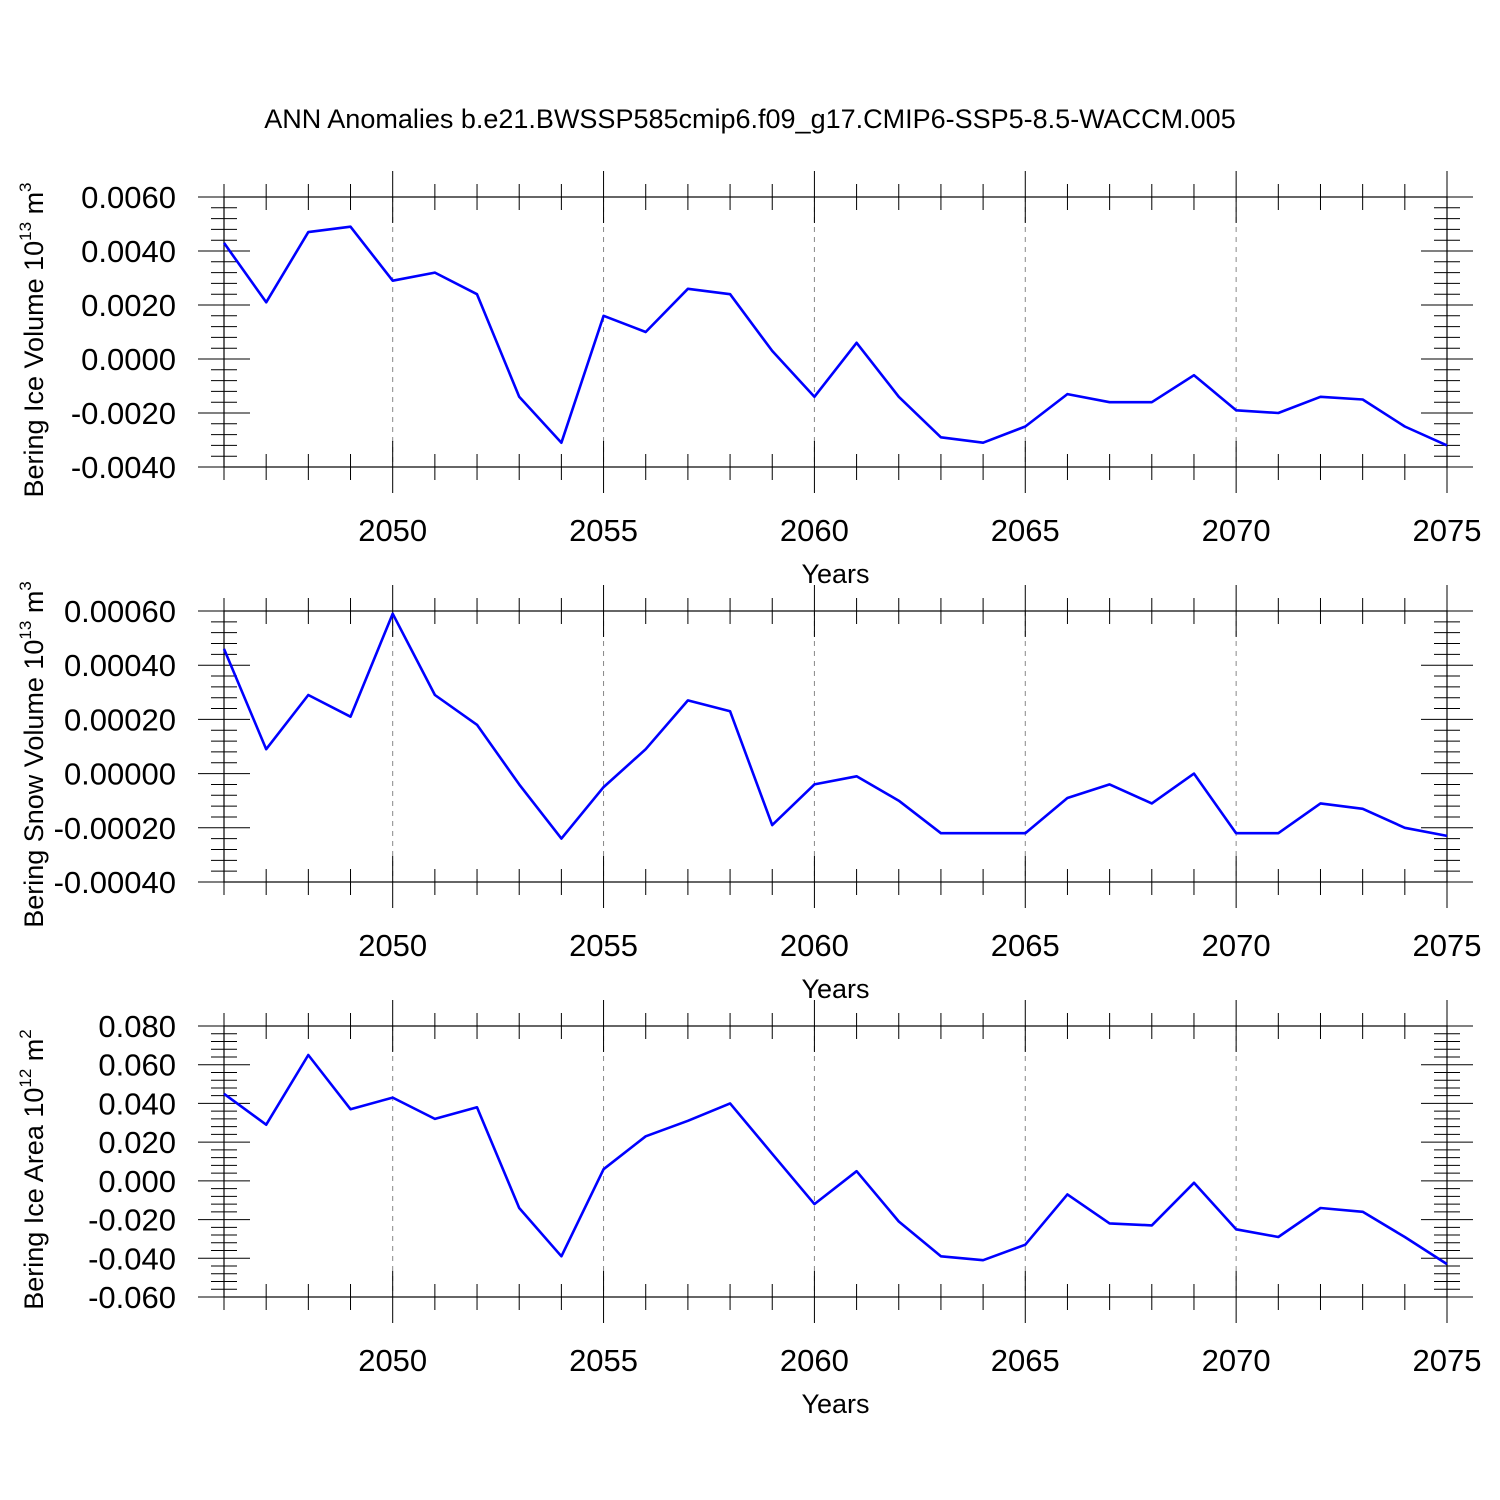 This screenshot has width=1500, height=1500. I want to click on y-axis-label: Bering Snow Volume 1013 m3, so click(32, 754).